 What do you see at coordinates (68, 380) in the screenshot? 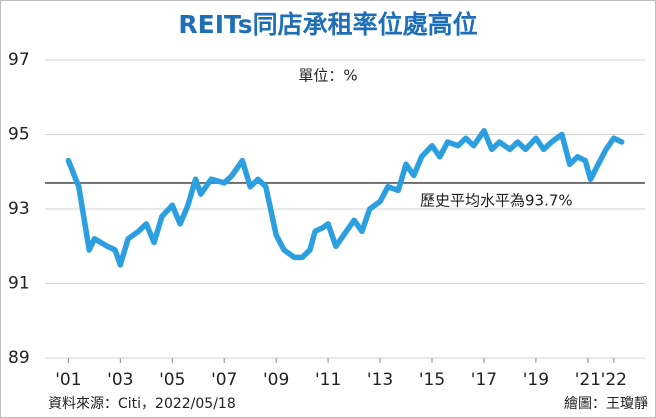
I see `x-tick-label: '01` at bounding box center [68, 380].